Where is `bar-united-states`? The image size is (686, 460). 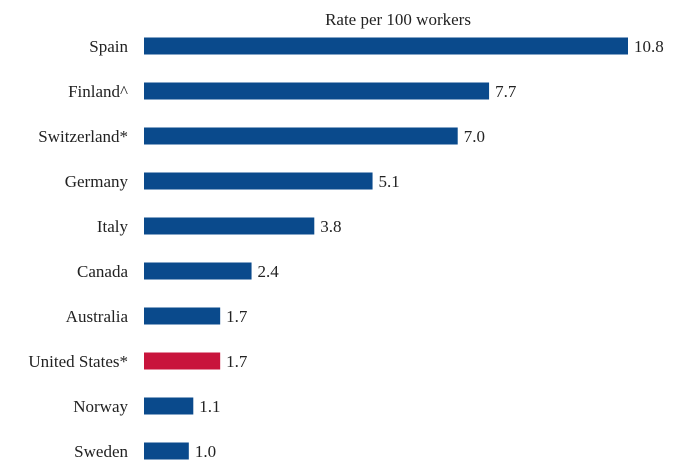
bar-united-states is located at coordinates (182, 361).